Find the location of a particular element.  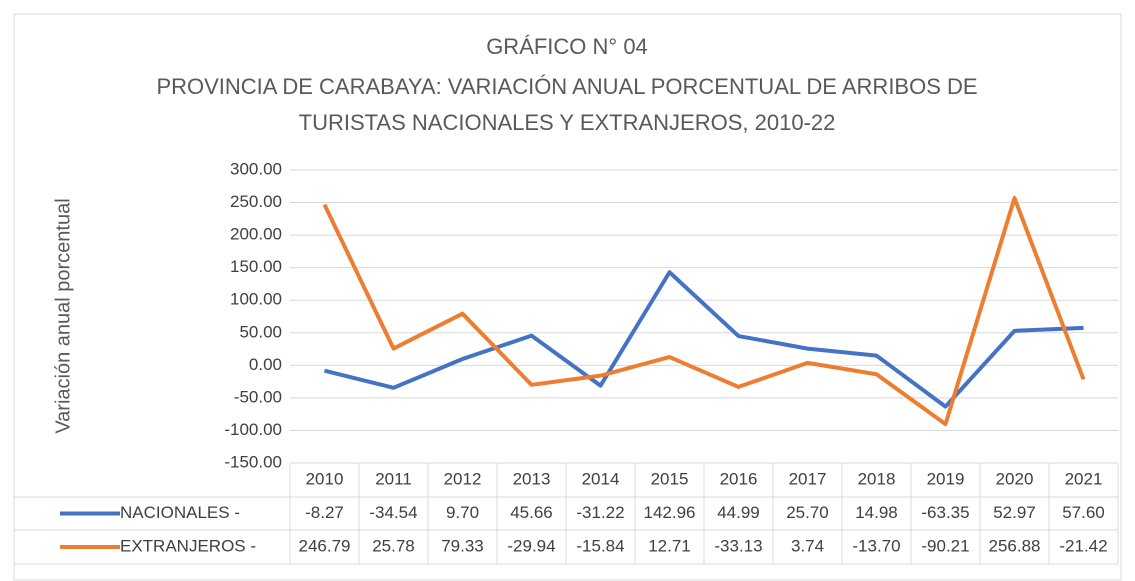

y-tick-label: 250.00 is located at coordinates (256, 201).